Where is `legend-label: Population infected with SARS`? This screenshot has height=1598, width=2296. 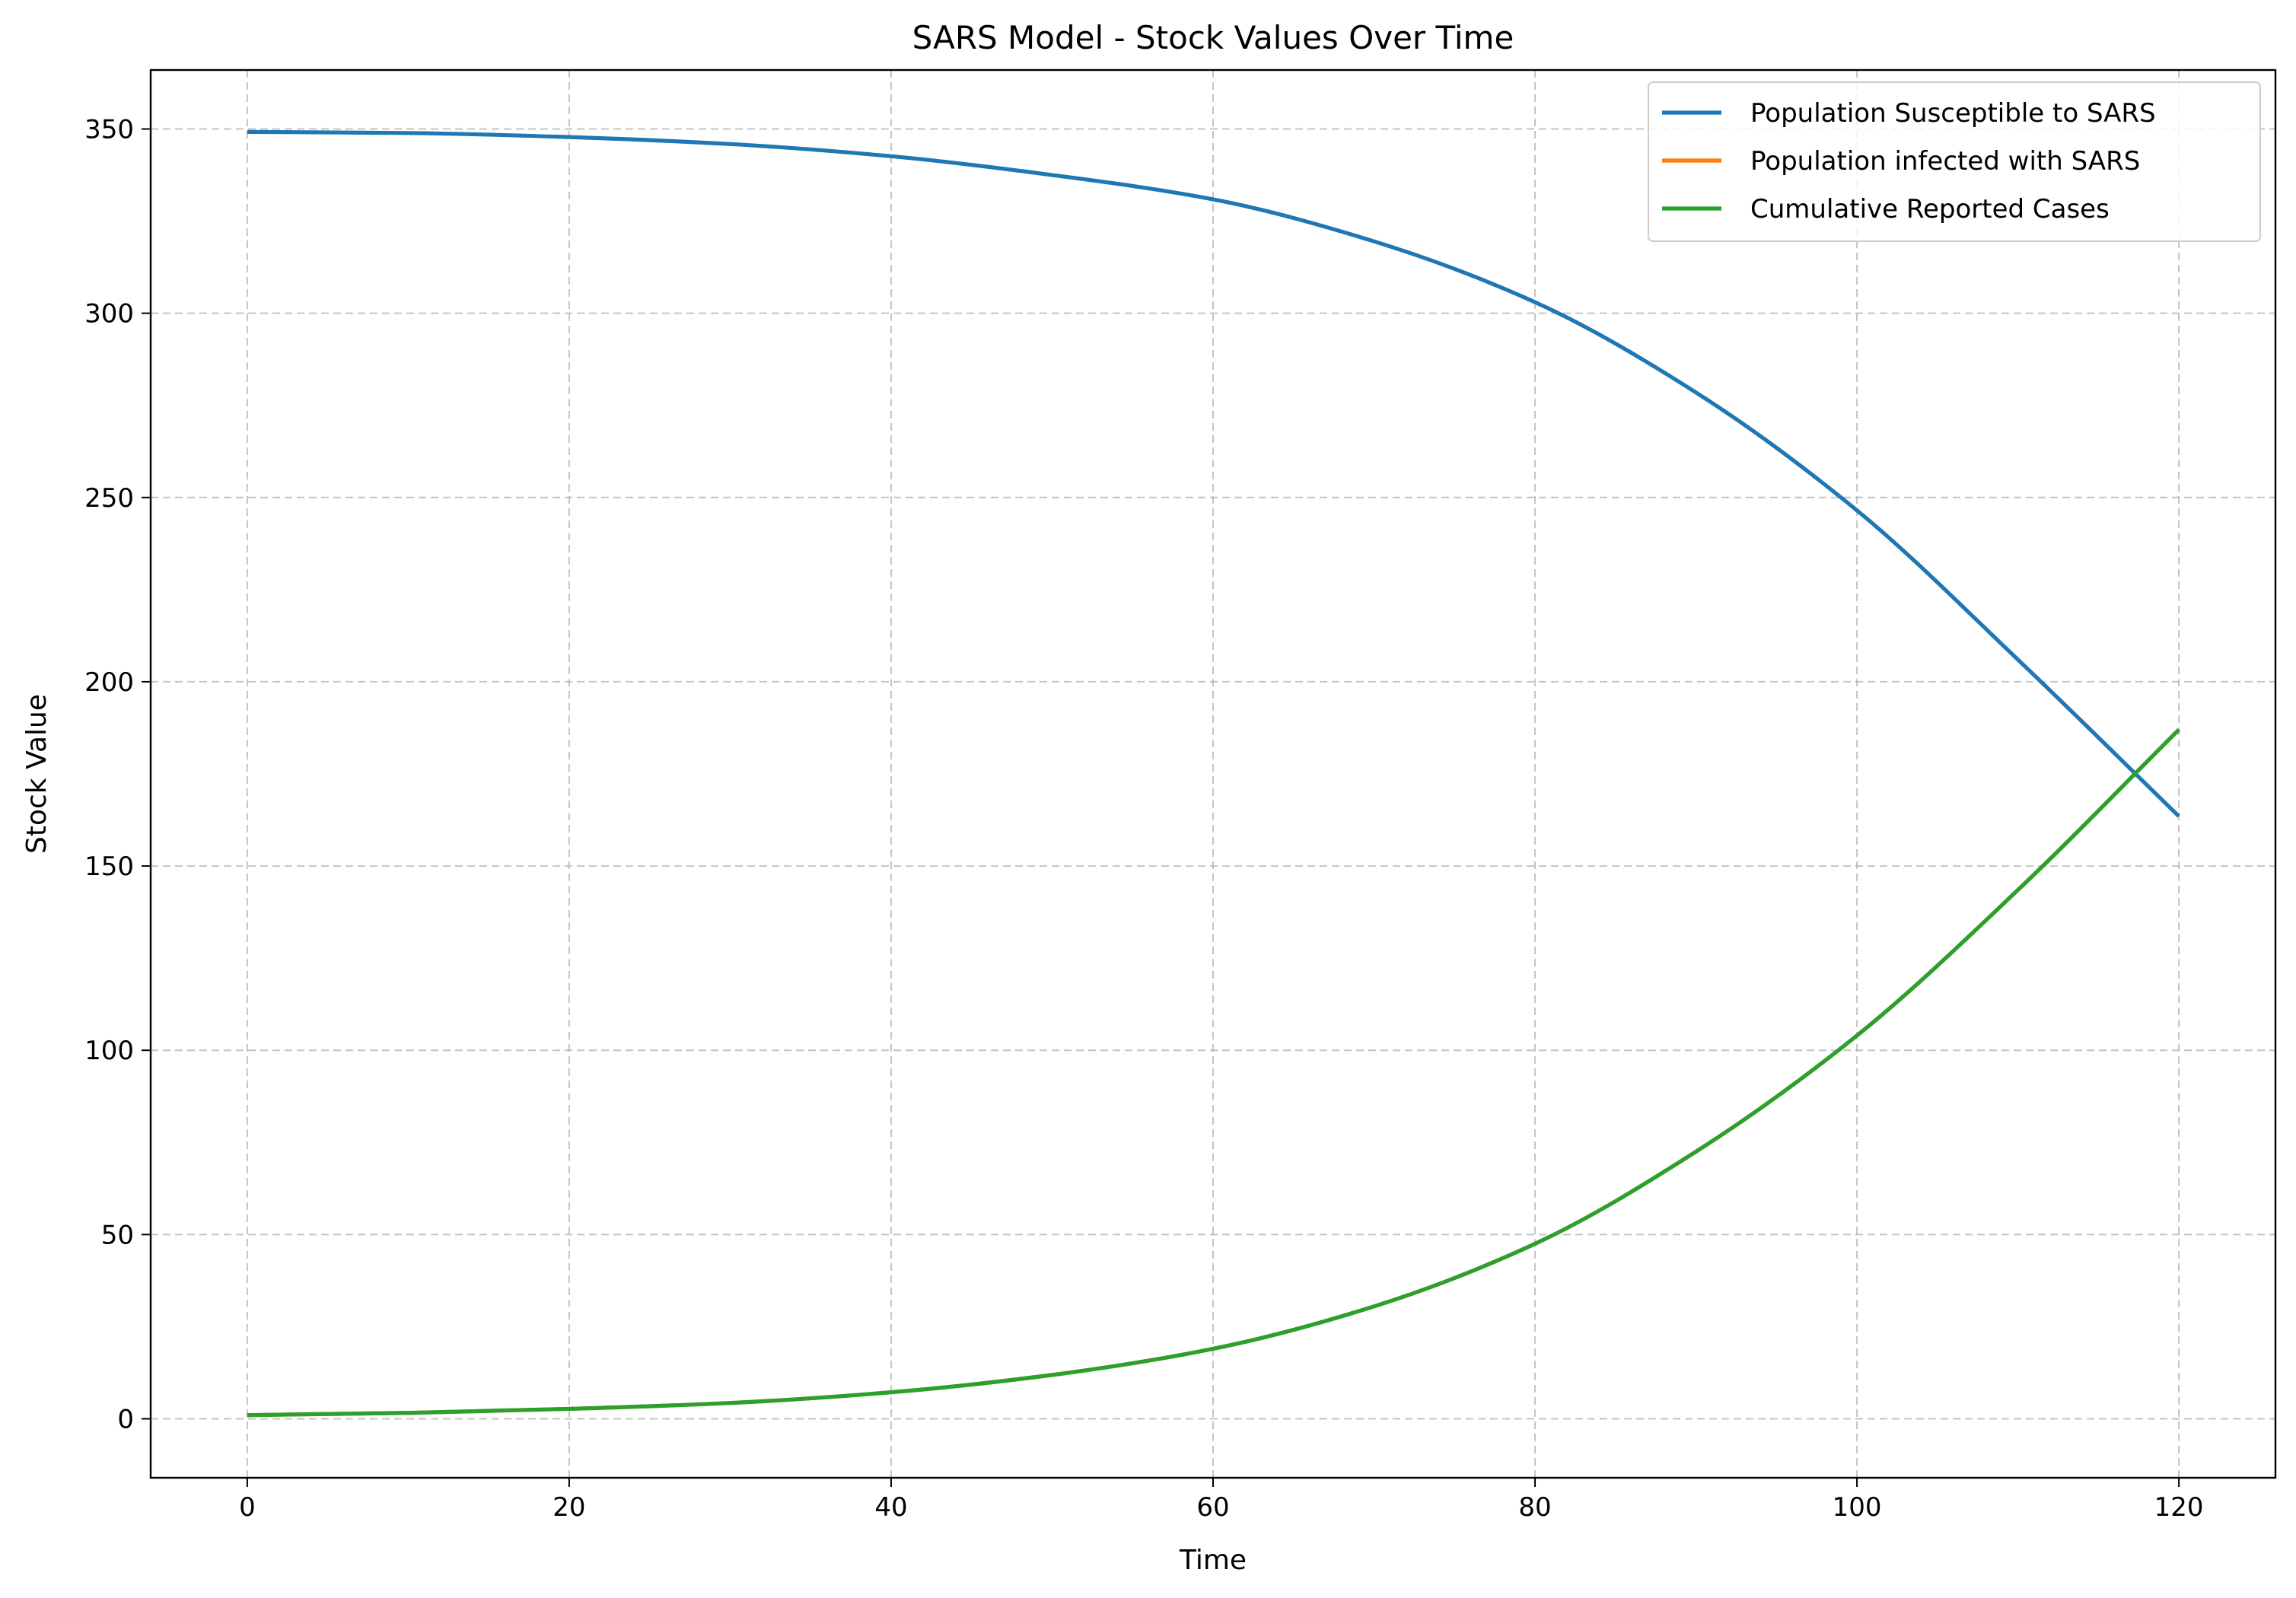
legend-label: Population infected with SARS is located at coordinates (1945, 161).